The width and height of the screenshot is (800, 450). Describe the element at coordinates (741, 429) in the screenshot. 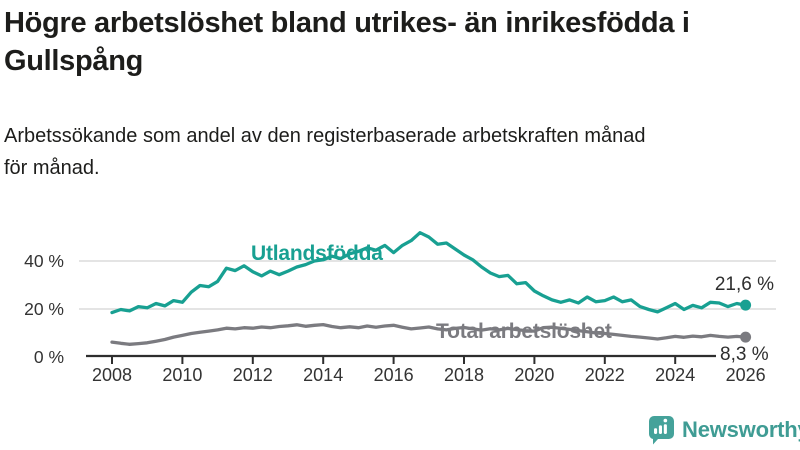

I see `newsworthy-brand-text: Newsworthy` at that location.